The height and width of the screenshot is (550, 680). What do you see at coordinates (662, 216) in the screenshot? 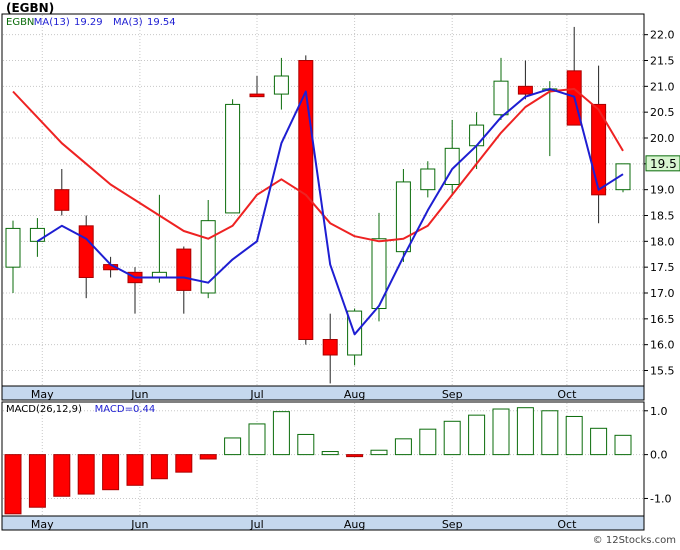
I see `price-tick-label: 18.5` at bounding box center [662, 216].